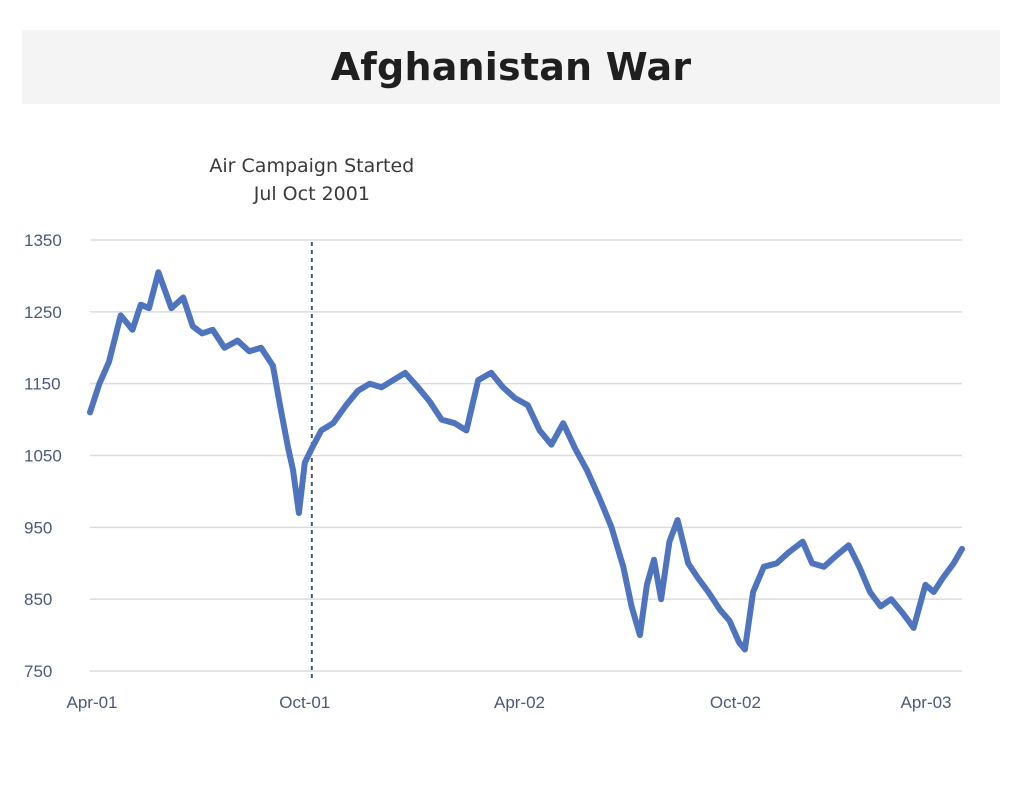 Image resolution: width=1024 pixels, height=790 pixels. What do you see at coordinates (43, 312) in the screenshot?
I see `y-tick-label: 1250` at bounding box center [43, 312].